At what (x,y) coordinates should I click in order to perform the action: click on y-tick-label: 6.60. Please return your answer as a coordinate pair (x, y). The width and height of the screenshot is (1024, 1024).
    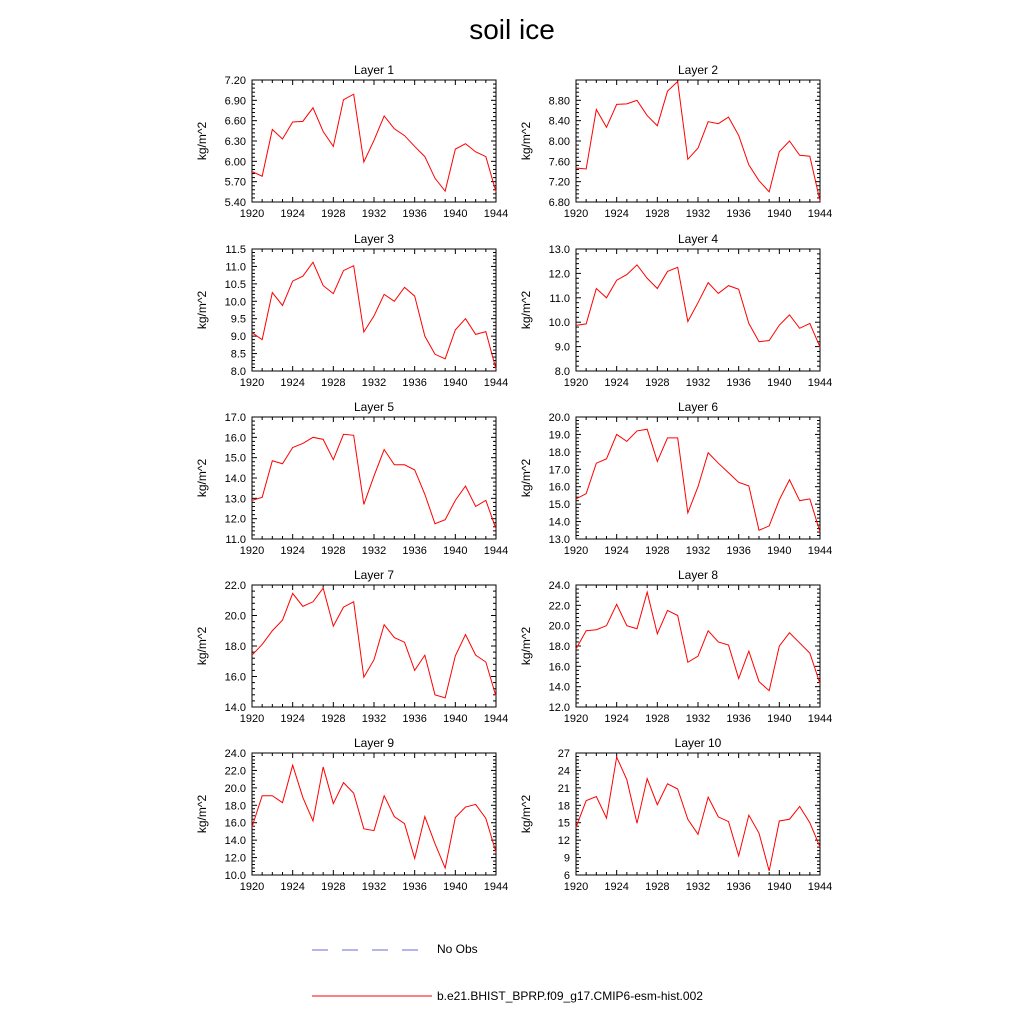
    Looking at the image, I should click on (235, 122).